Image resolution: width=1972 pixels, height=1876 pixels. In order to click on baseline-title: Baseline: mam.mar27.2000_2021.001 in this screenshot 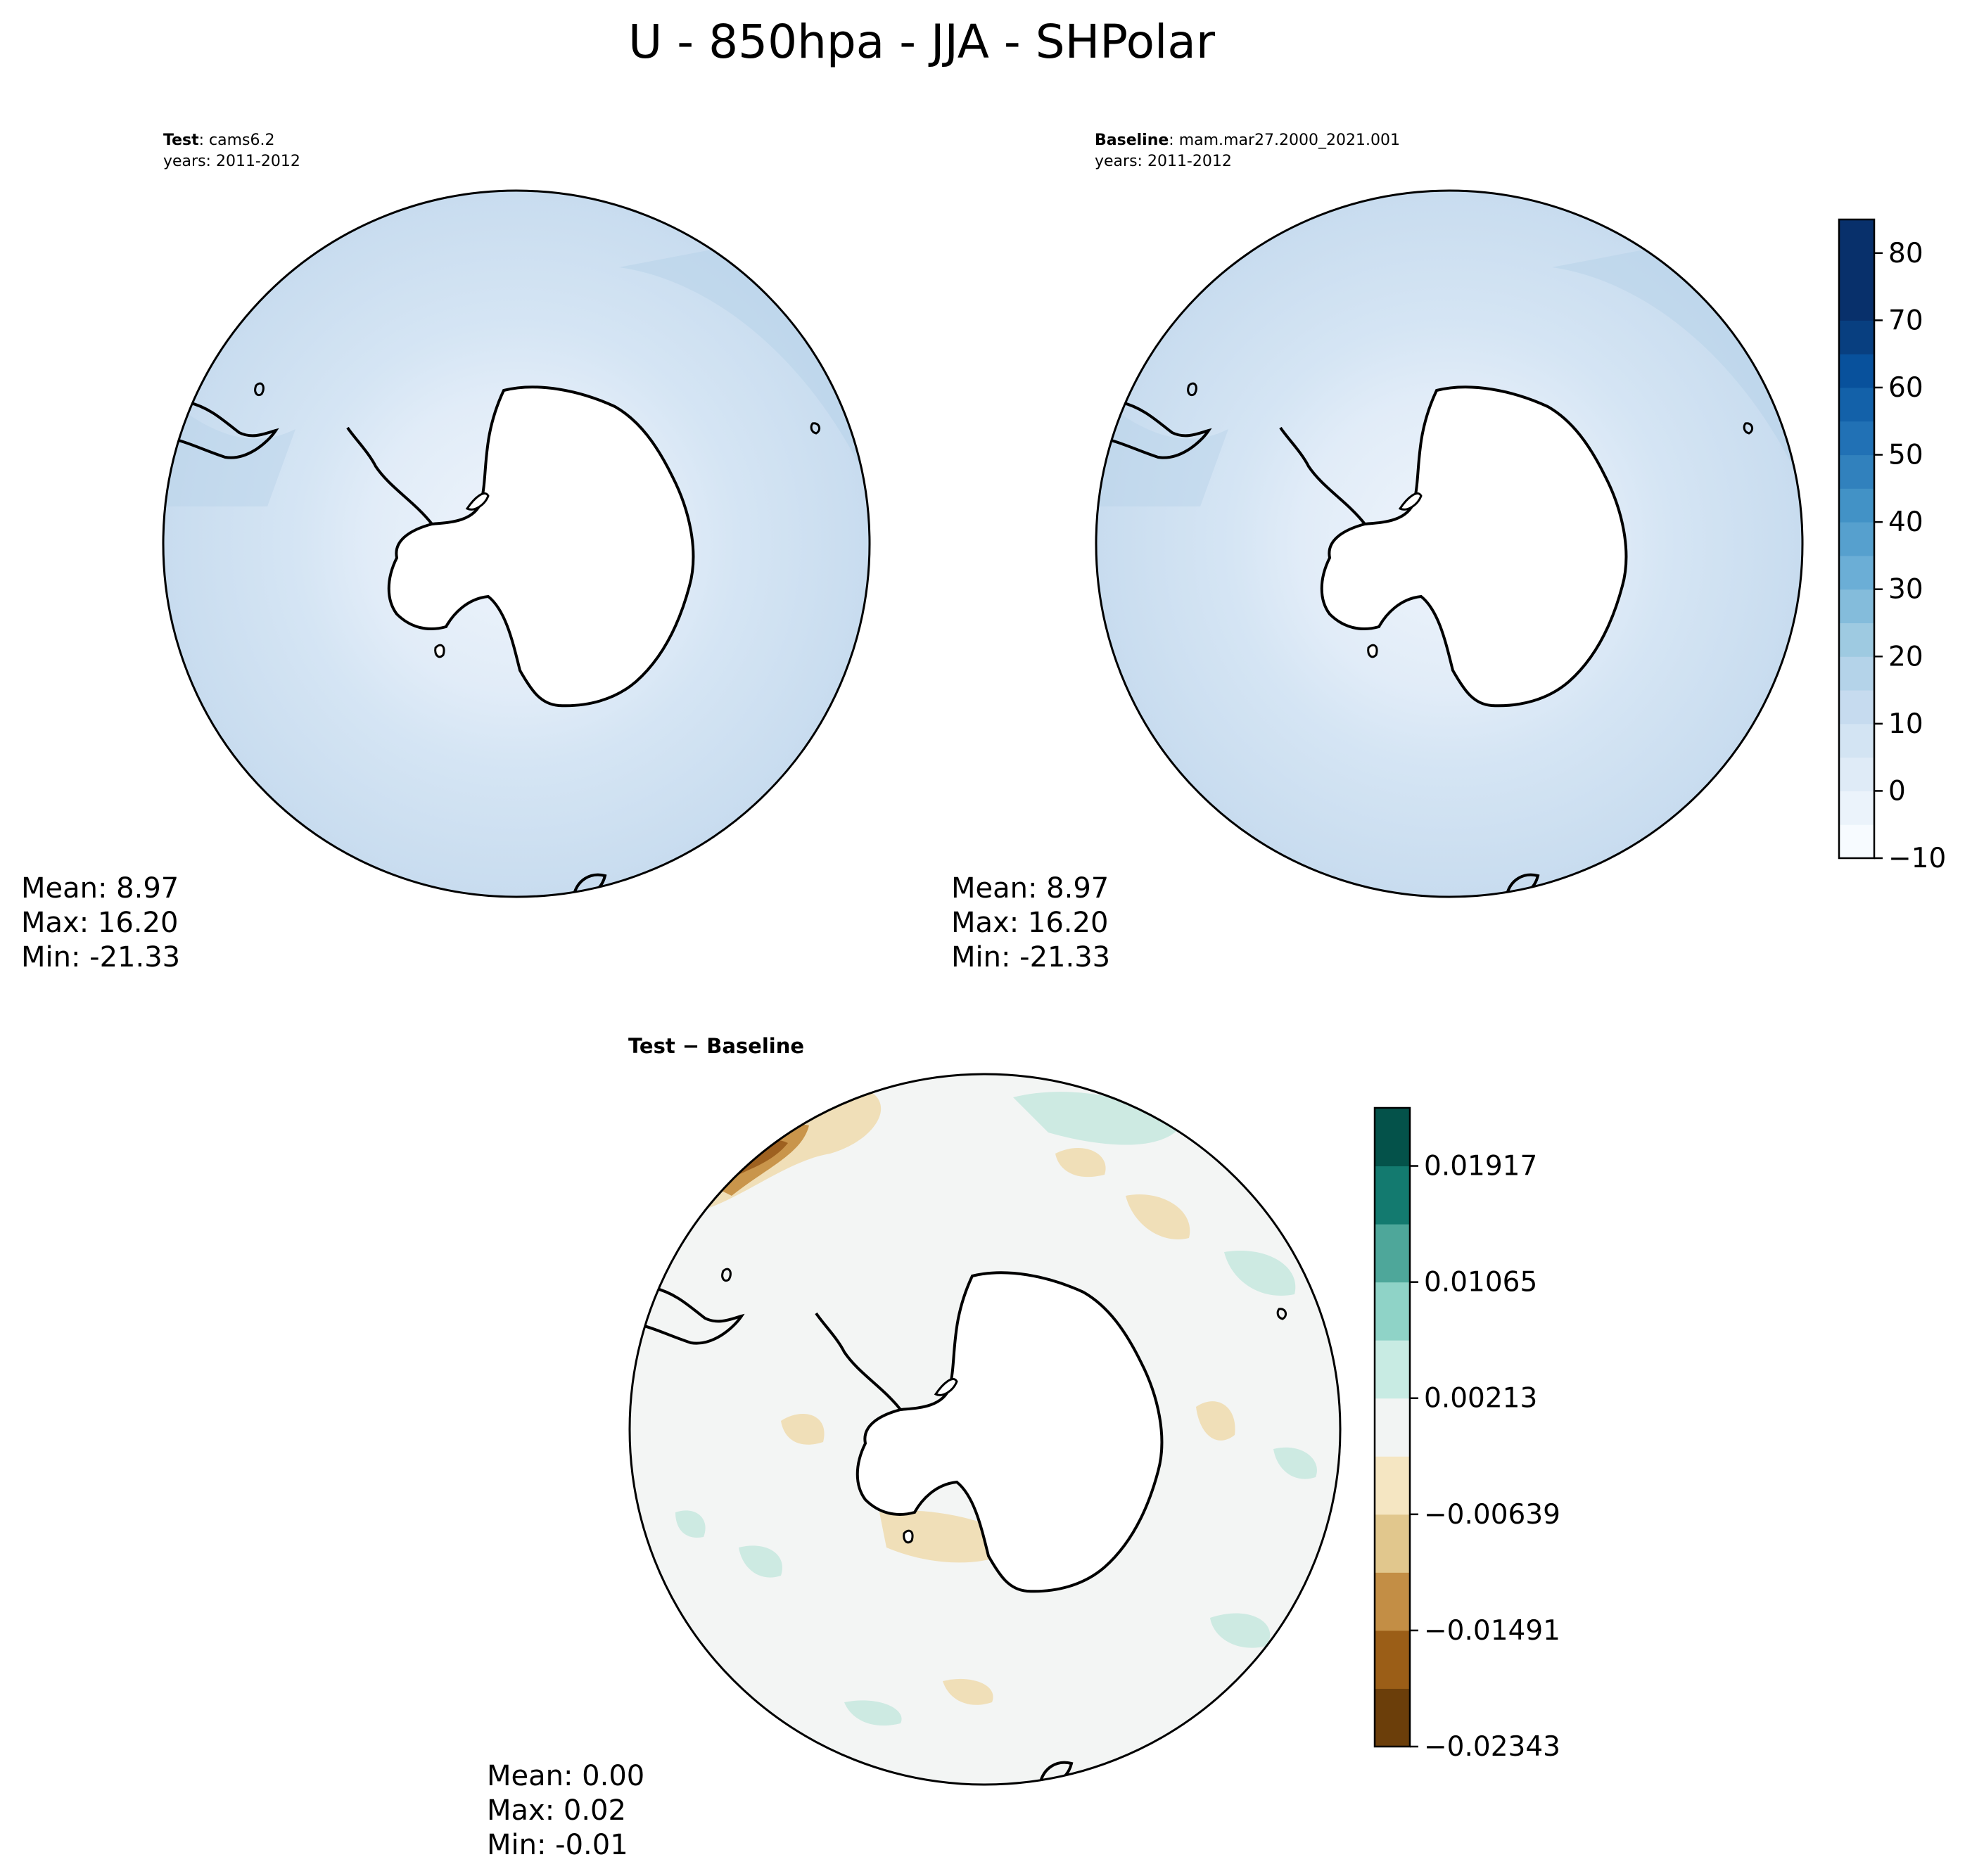, I will do `click(1247, 140)`.